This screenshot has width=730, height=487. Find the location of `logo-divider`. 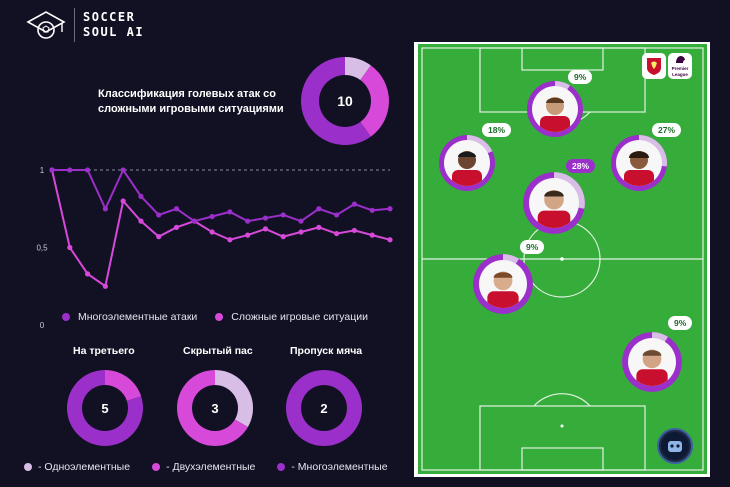

logo-divider is located at coordinates (74, 25).